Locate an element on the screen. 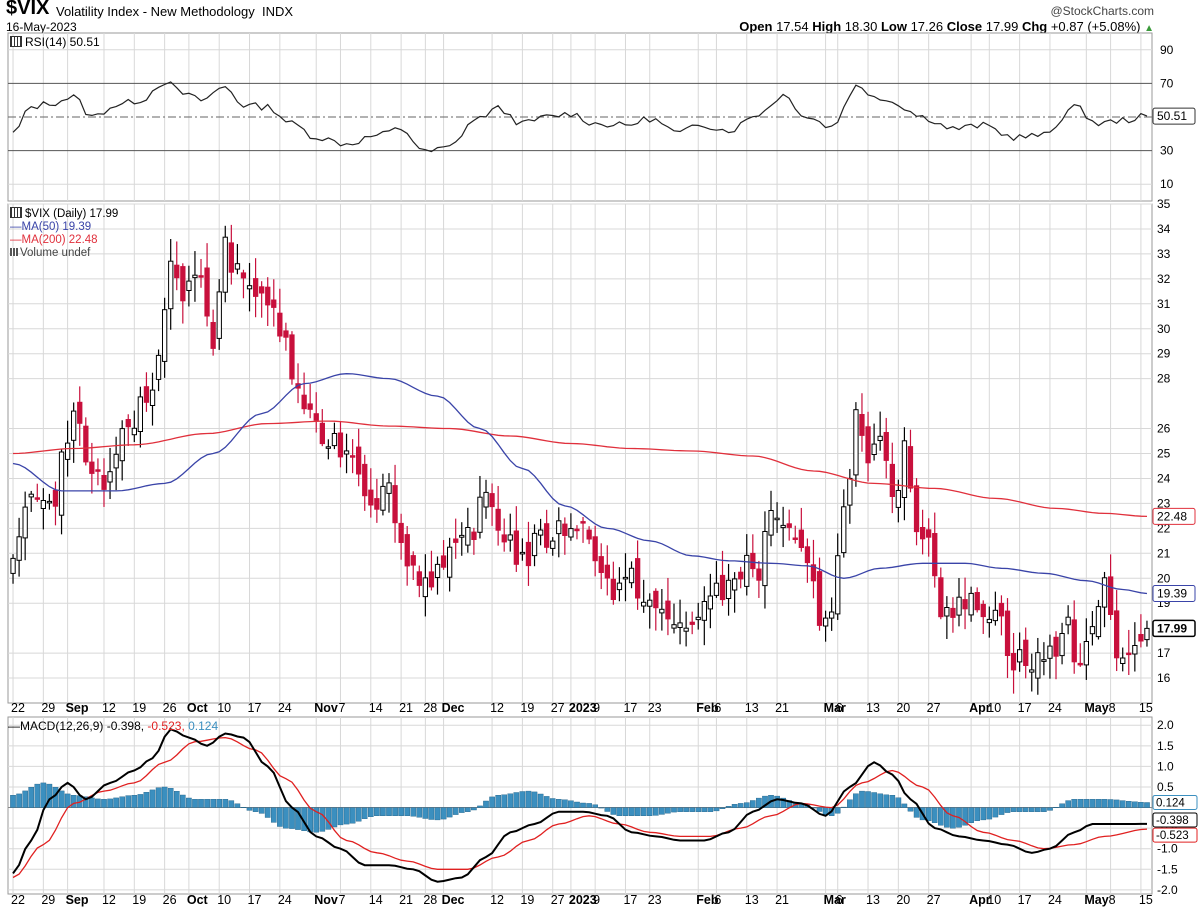 The height and width of the screenshot is (913, 1200). x-axis-label: 17 is located at coordinates (255, 708).